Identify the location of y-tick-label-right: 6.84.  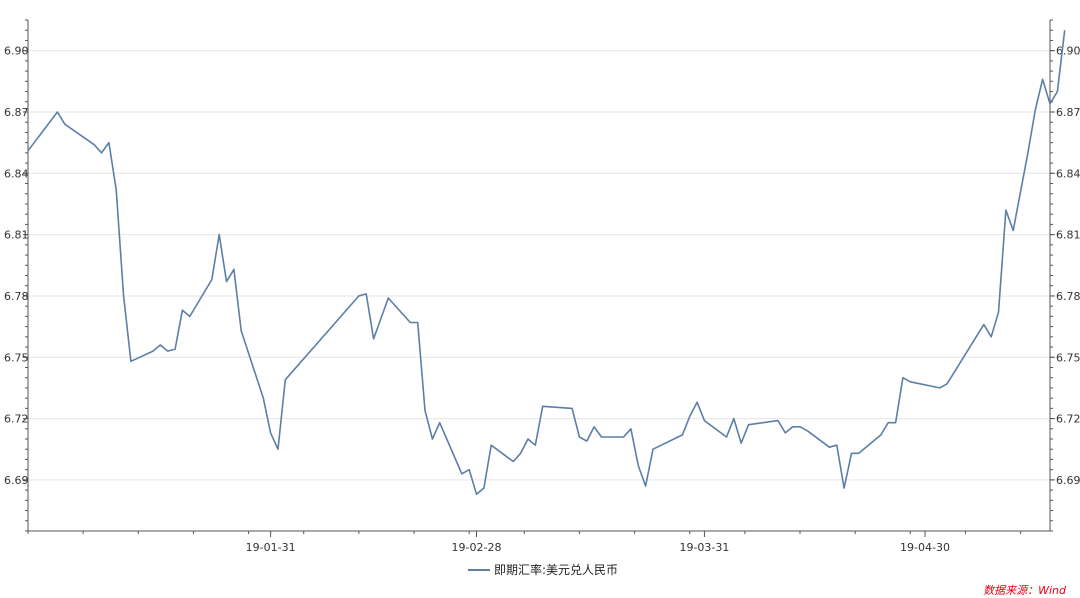
(1068, 173).